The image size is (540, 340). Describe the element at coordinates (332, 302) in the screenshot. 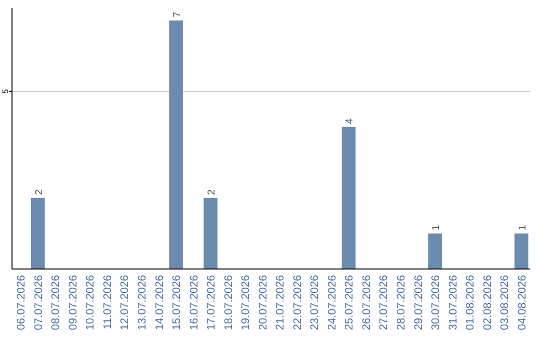

I see `x-tick-label: 24.07.2026` at that location.